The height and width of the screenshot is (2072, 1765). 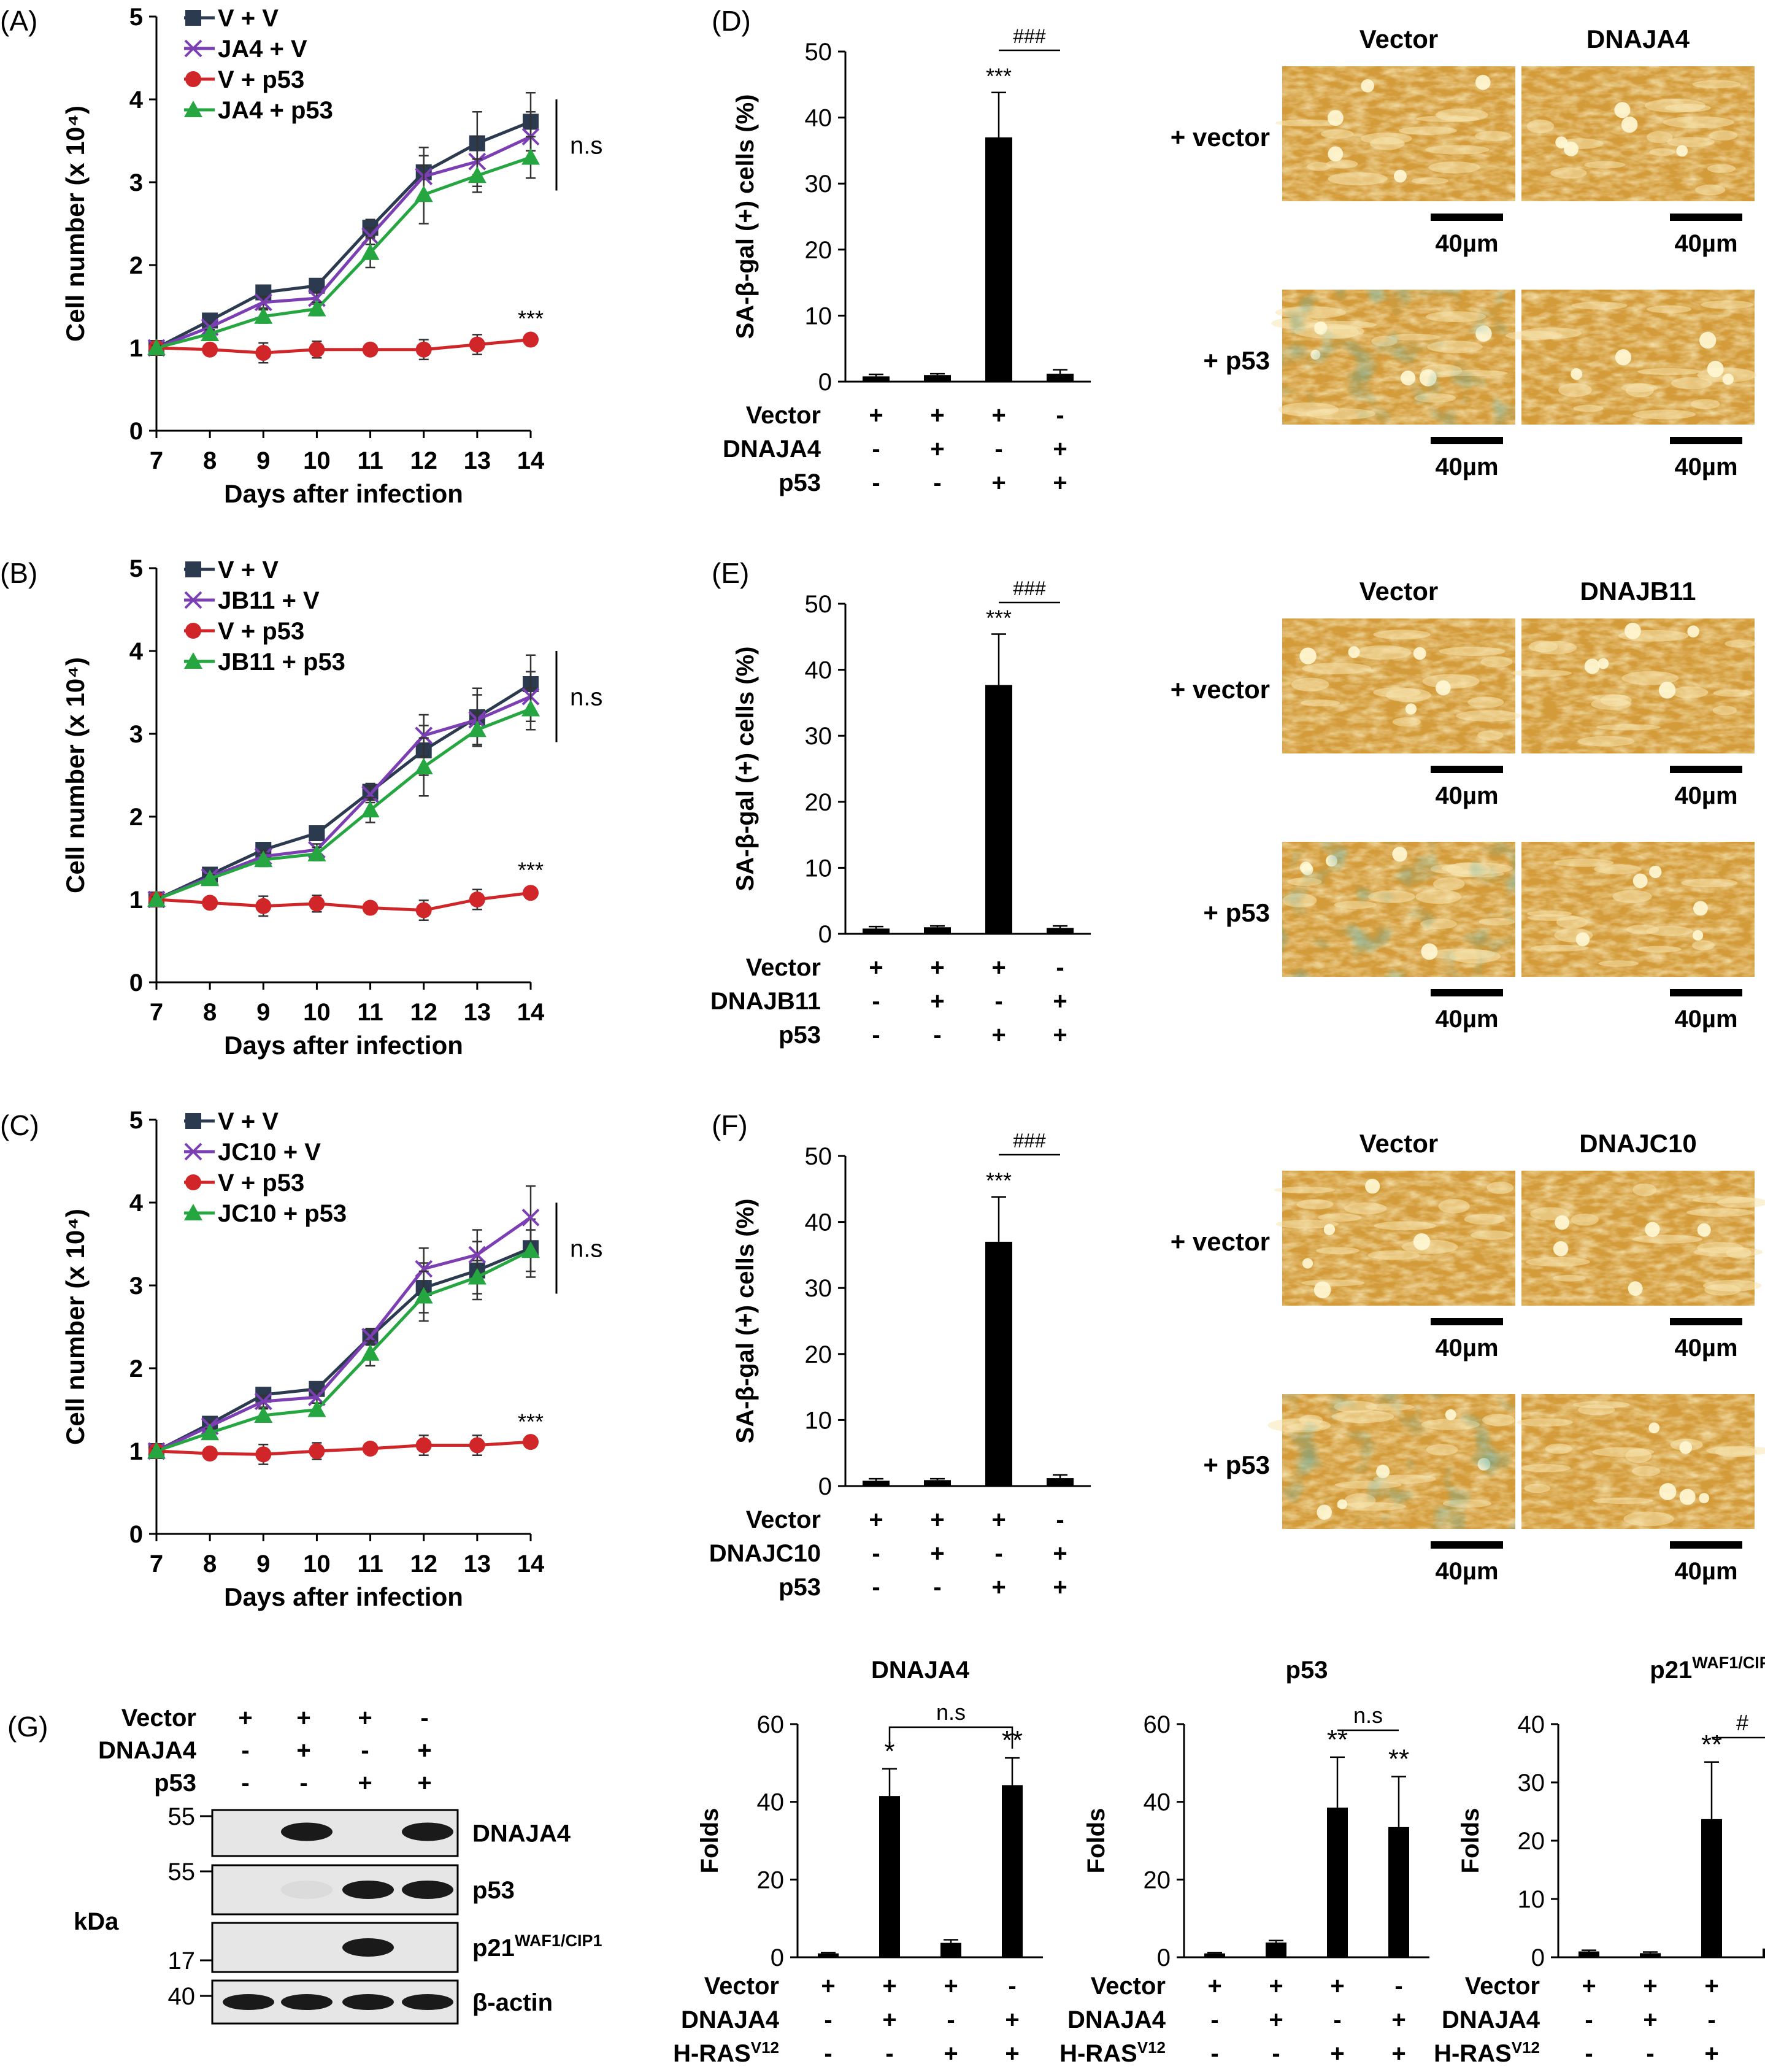 I want to click on y-tick-label: 50, so click(x=819, y=604).